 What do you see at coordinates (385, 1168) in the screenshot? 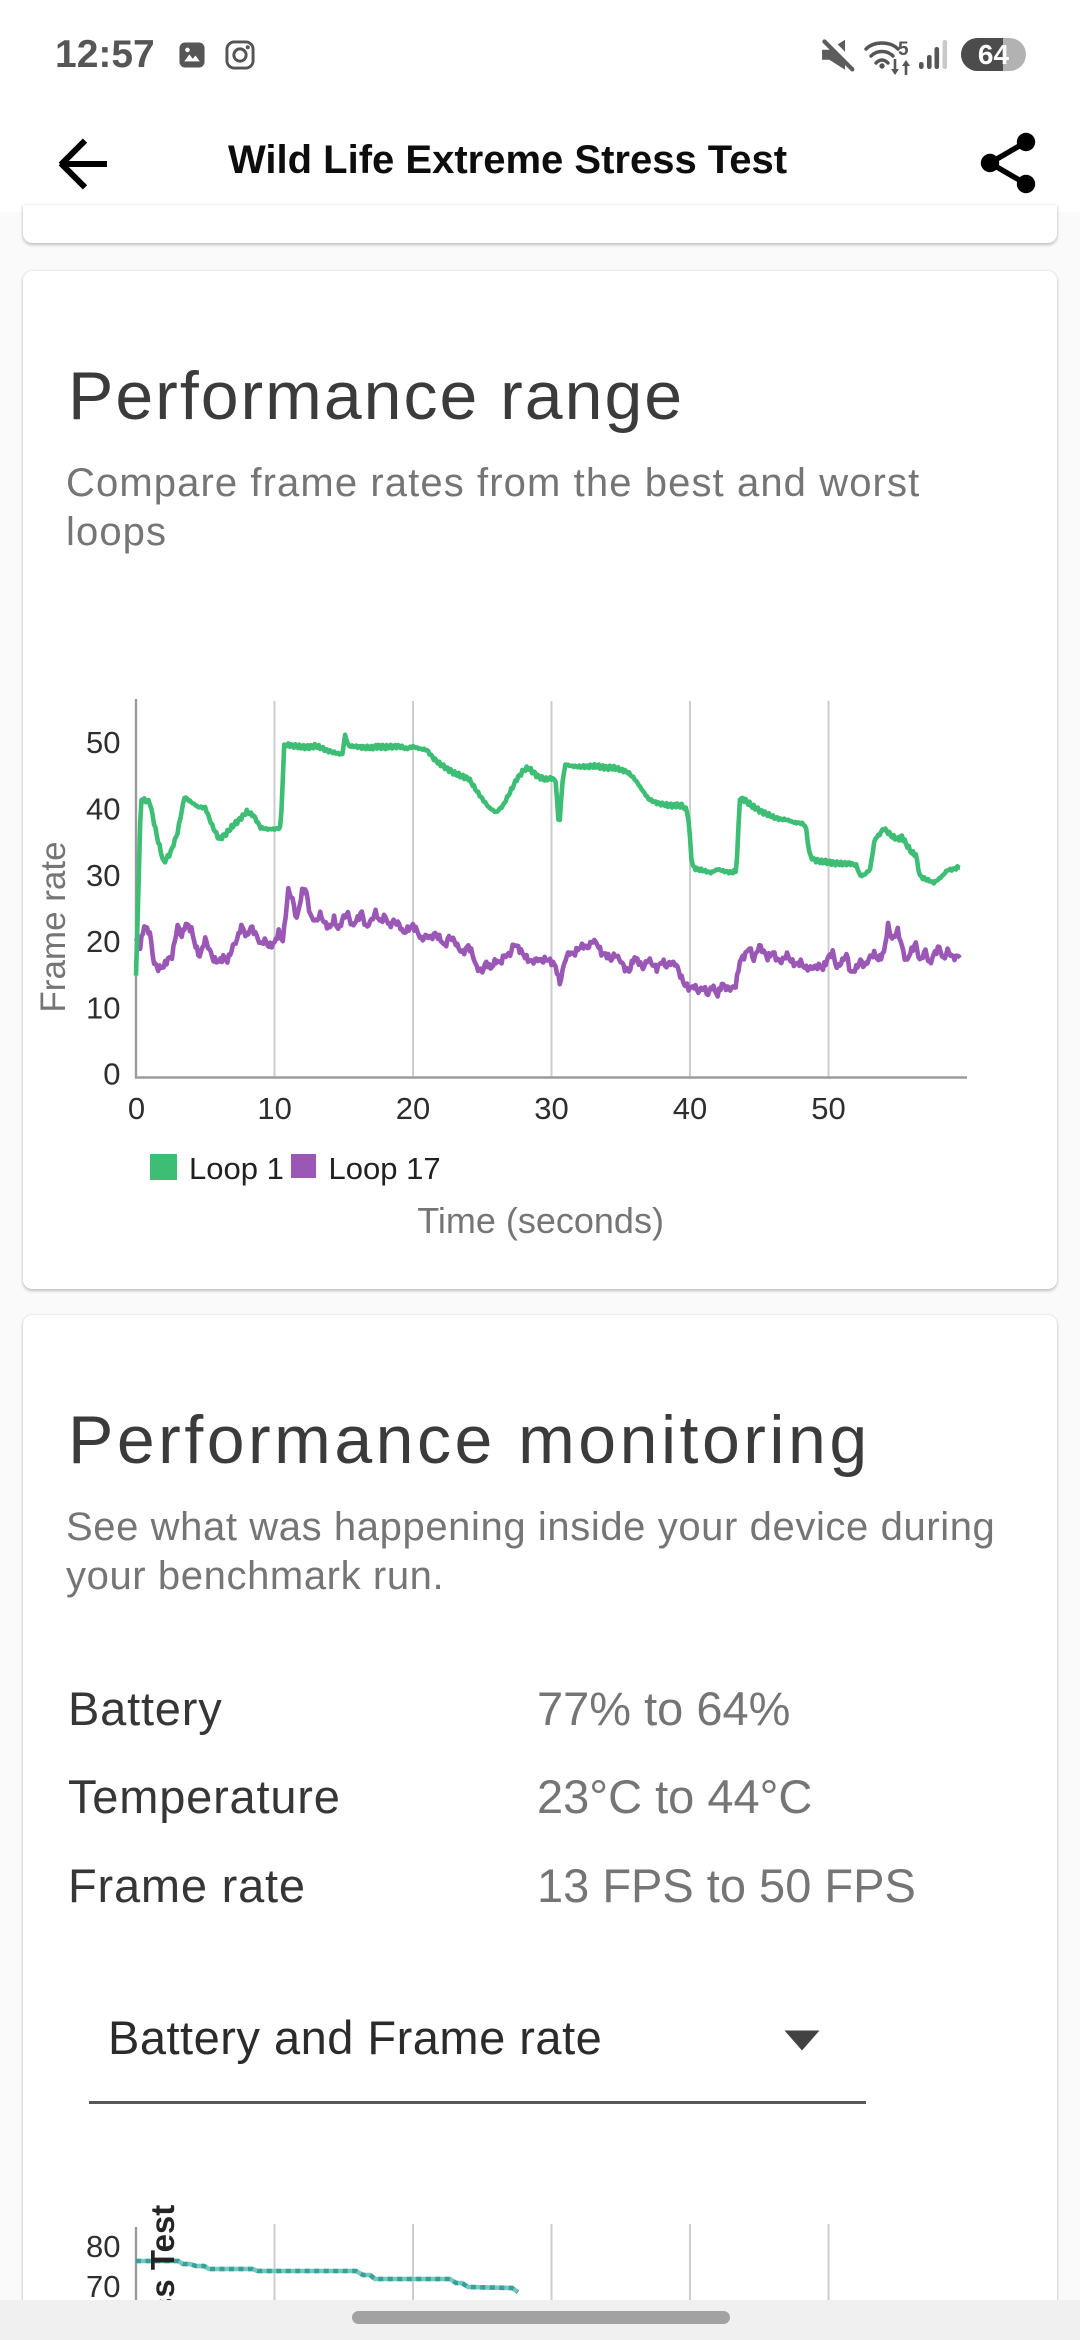
I see `svg-text: Loop 17` at bounding box center [385, 1168].